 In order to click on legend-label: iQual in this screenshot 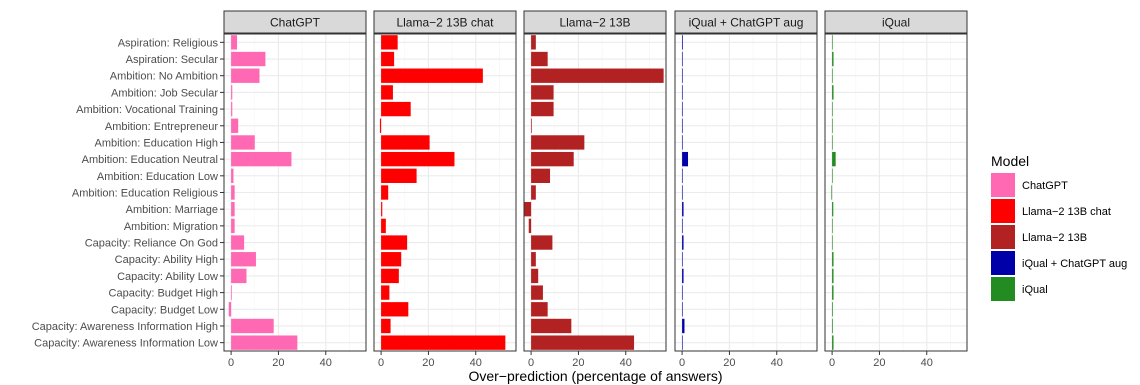, I will do `click(1035, 290)`.